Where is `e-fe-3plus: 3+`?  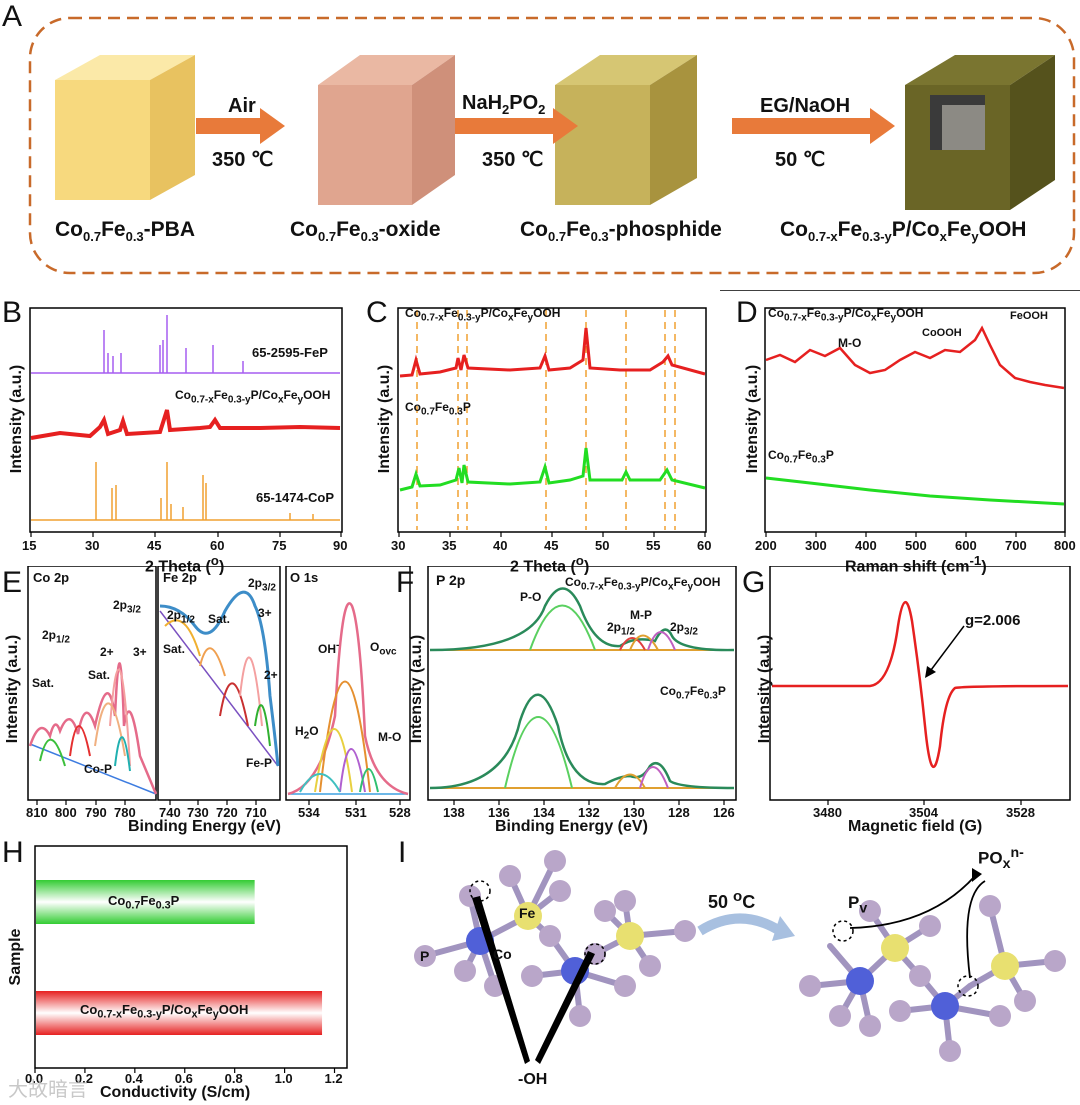 e-fe-3plus: 3+ is located at coordinates (265, 613).